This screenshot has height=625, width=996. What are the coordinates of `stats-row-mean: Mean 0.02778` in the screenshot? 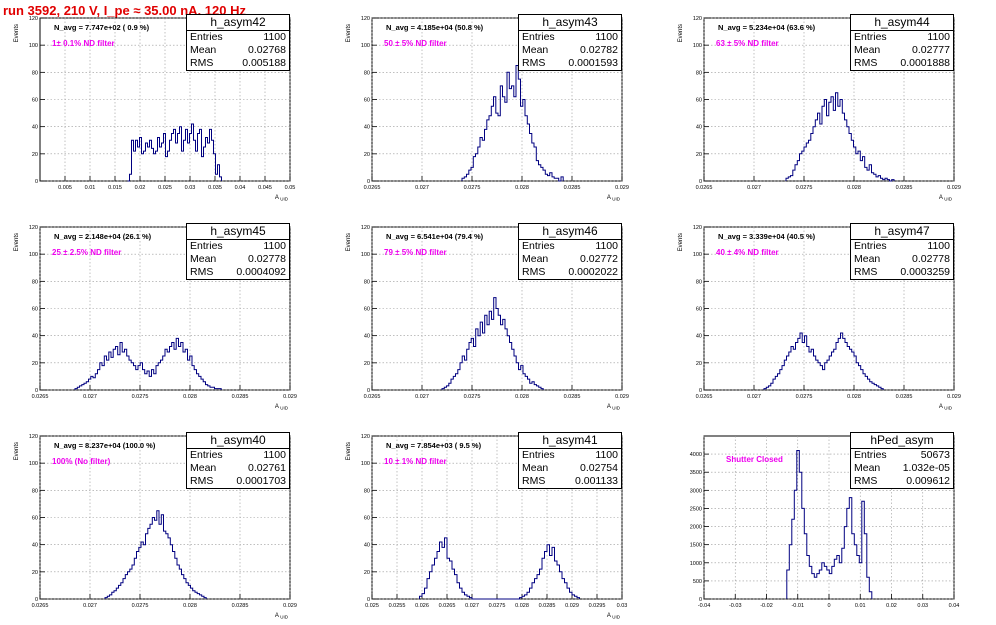 It's located at (902, 259).